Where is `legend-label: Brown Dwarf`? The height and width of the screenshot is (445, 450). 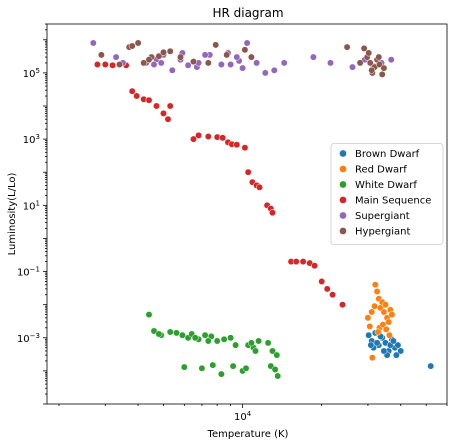
legend-label: Brown Dwarf is located at coordinates (387, 154).